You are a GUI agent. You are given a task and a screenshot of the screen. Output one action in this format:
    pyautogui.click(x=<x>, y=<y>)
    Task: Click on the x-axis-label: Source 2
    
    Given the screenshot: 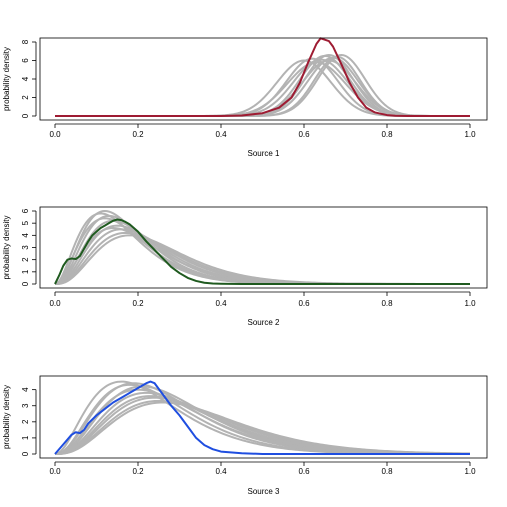 What is the action you would take?
    pyautogui.click(x=263, y=322)
    